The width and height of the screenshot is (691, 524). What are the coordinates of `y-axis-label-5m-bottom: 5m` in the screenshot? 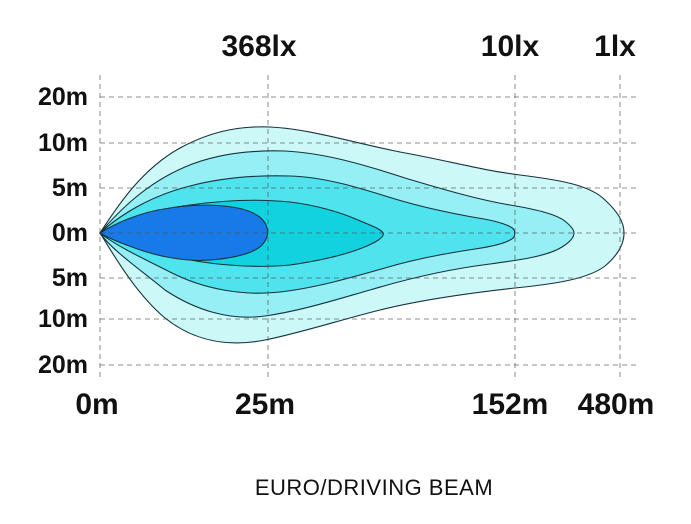 It's located at (69, 278).